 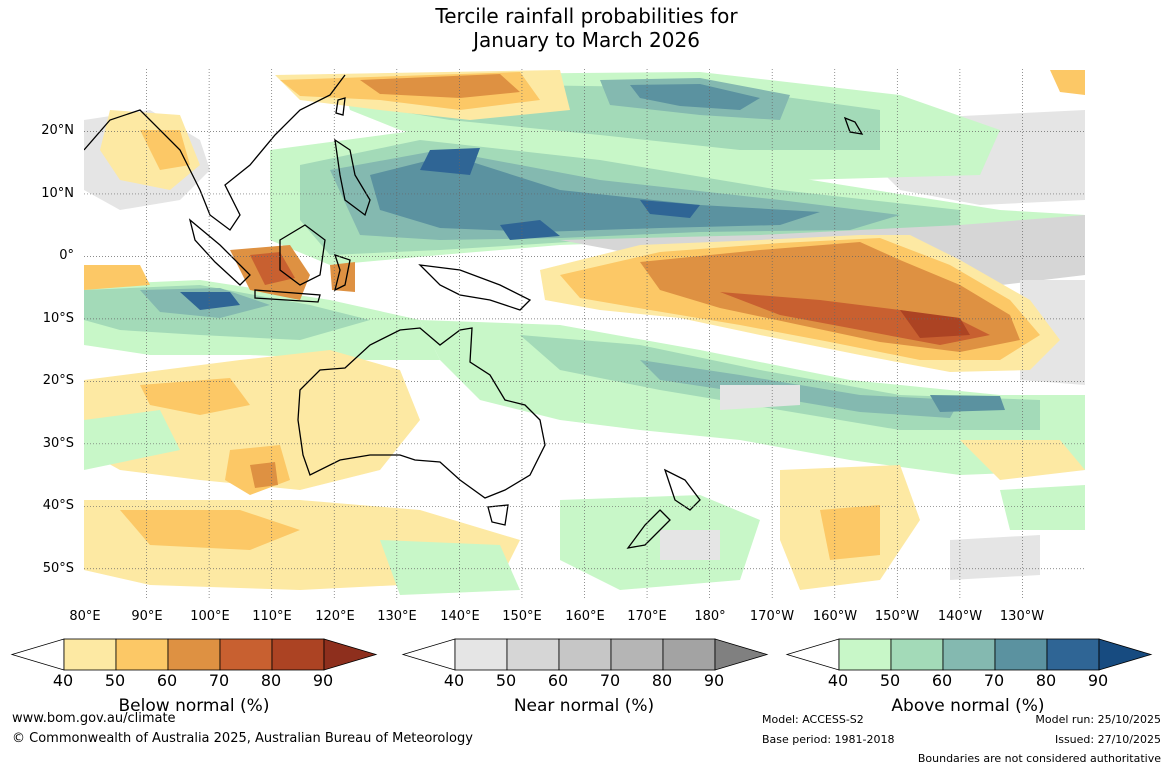 What do you see at coordinates (897, 616) in the screenshot?
I see `lon-label: 150°W` at bounding box center [897, 616].